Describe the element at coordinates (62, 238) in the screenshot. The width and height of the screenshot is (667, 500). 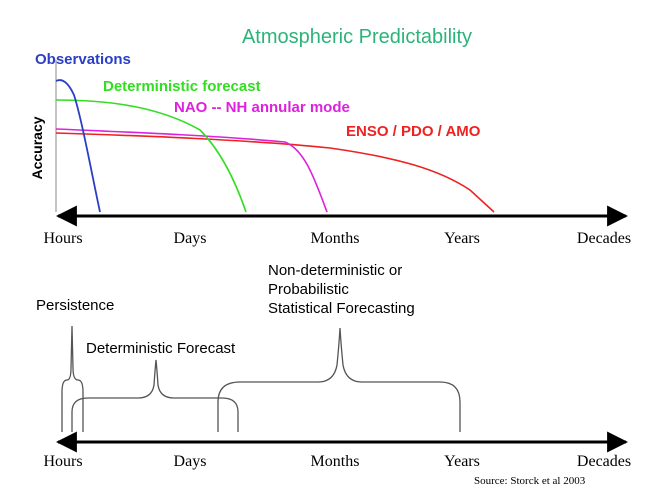
I see `top-tick-hours: Hours` at that location.